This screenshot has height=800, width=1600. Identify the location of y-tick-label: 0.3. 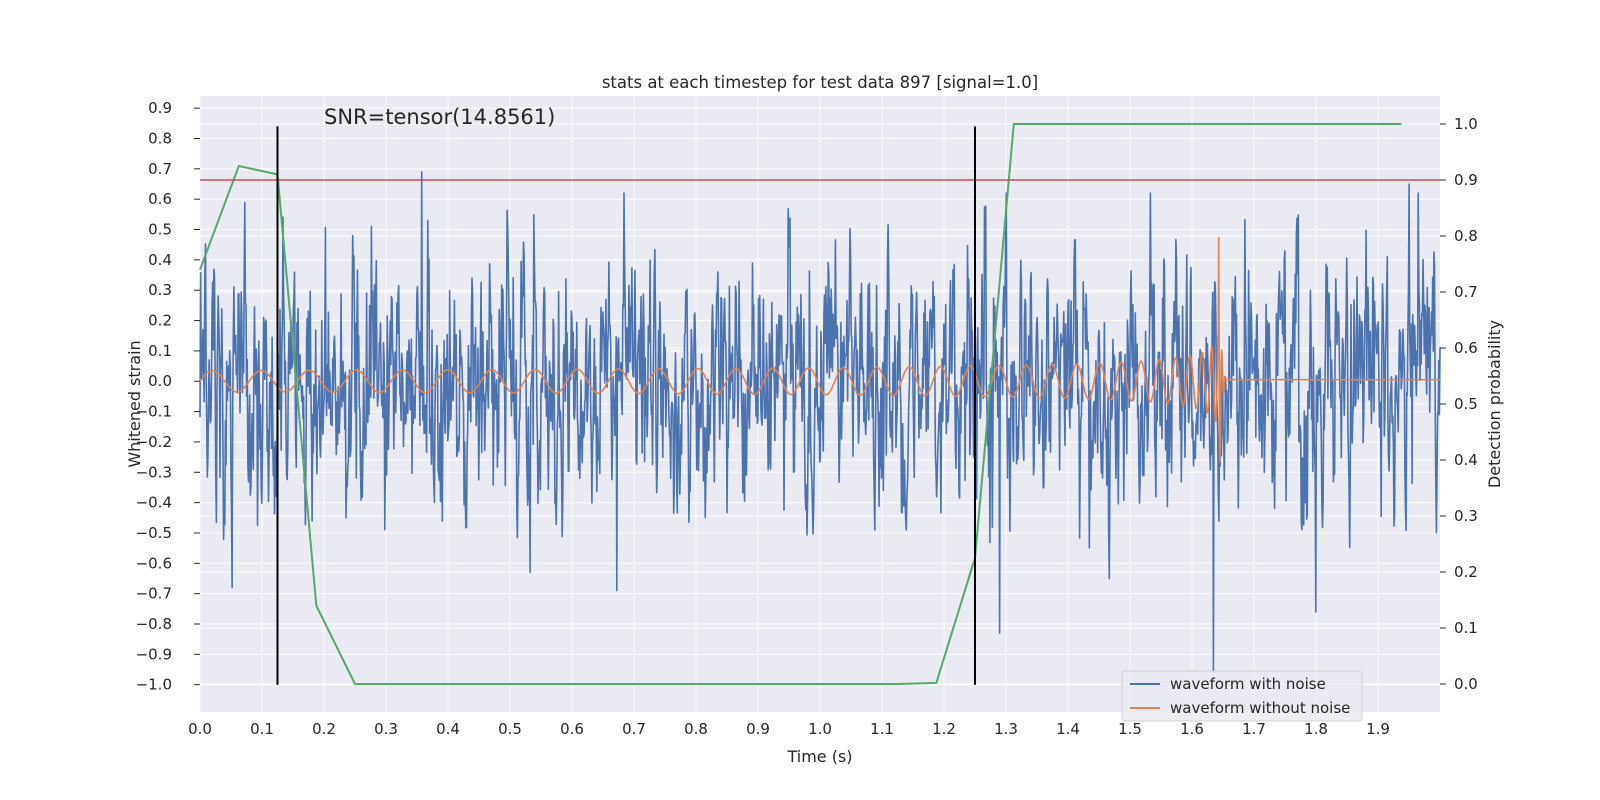
(160, 290).